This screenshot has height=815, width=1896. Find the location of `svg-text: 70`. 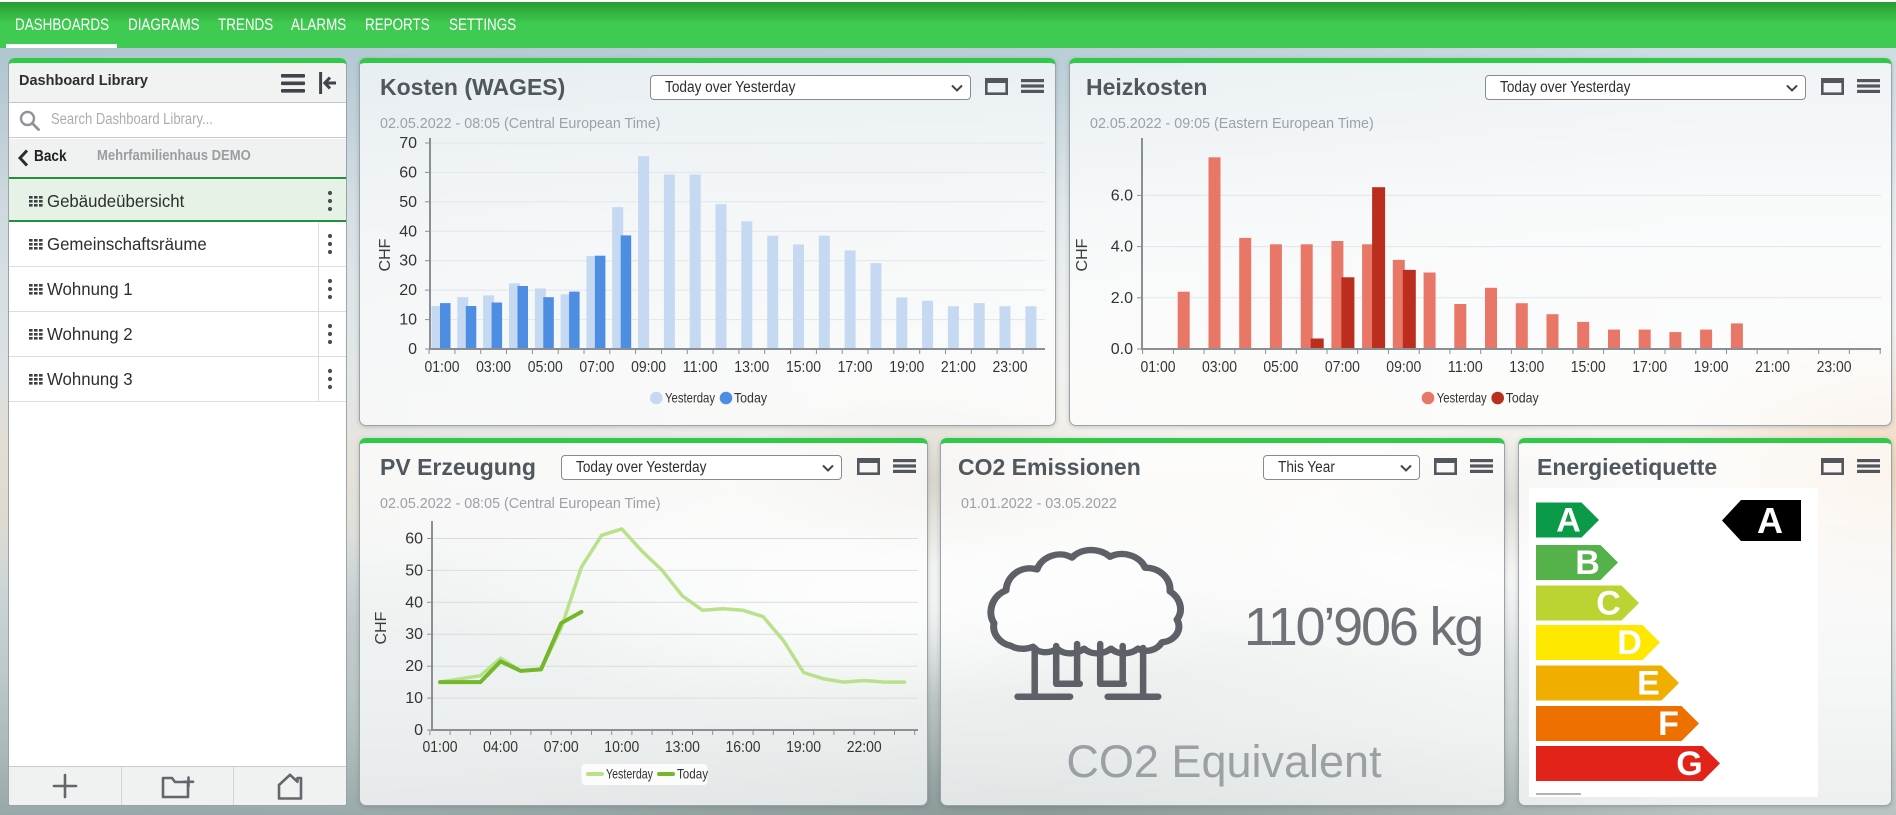

svg-text: 70 is located at coordinates (408, 143).